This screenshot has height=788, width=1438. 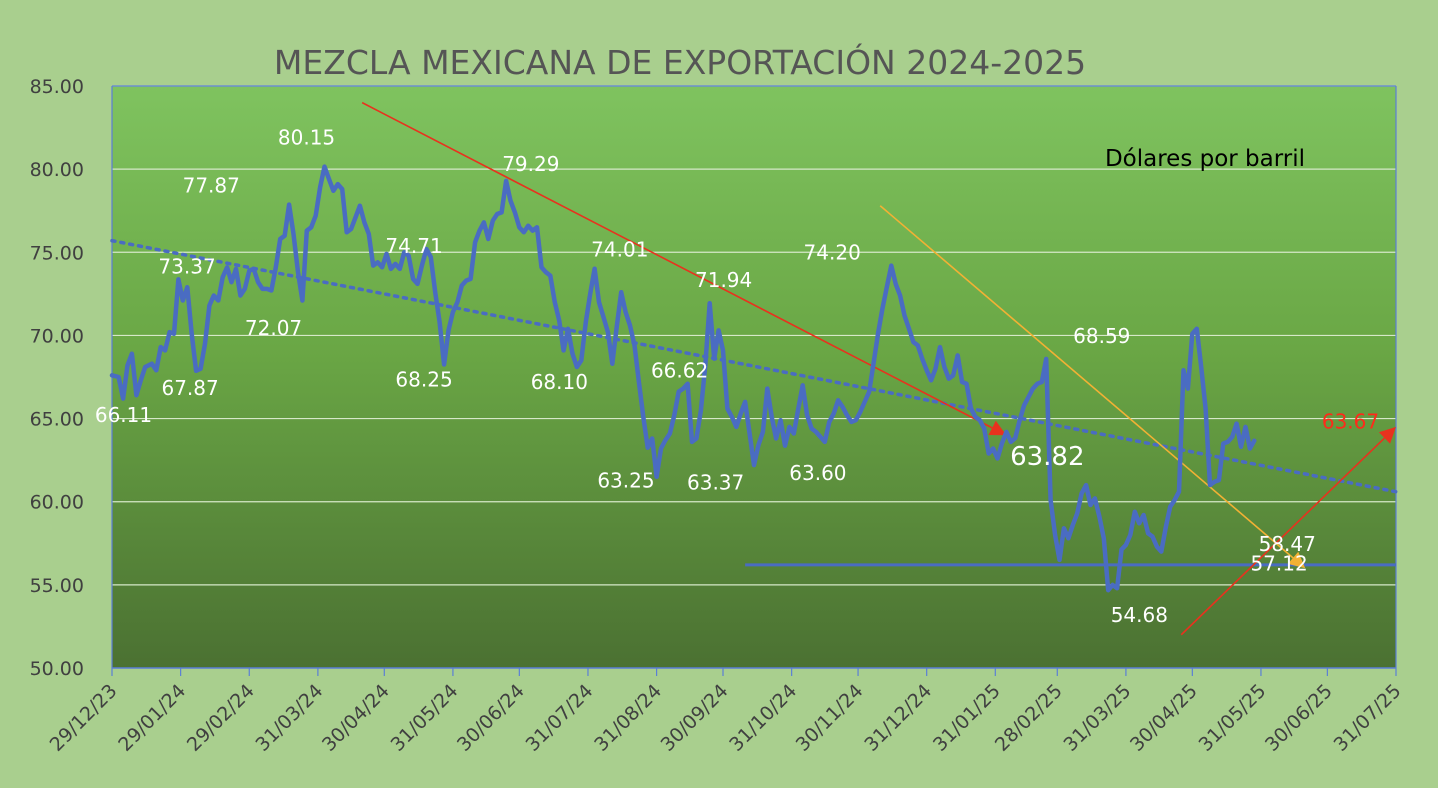 I want to click on y-tick-label: 65.00, so click(x=57, y=420).